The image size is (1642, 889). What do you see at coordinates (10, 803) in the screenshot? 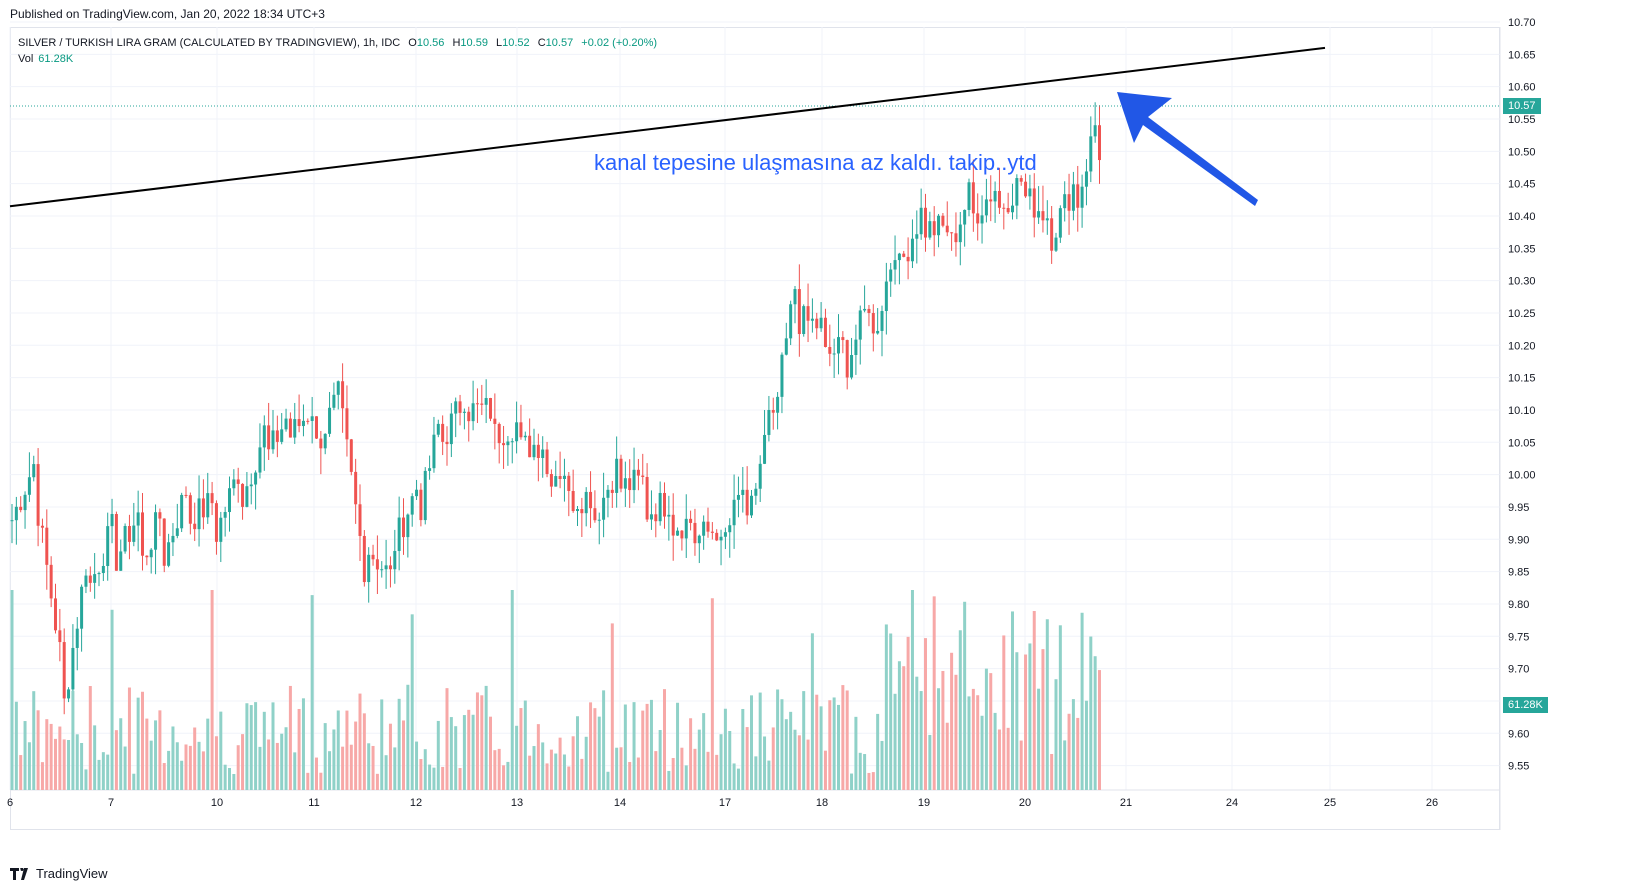
I see `x-tick-label: 6` at bounding box center [10, 803].